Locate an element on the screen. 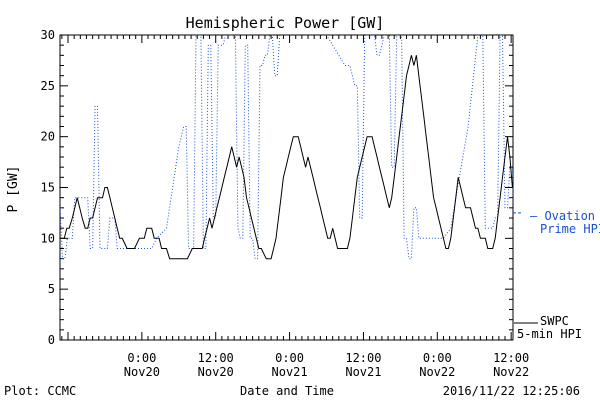  legend-ovation-line2: Prime HPI is located at coordinates (570, 229).